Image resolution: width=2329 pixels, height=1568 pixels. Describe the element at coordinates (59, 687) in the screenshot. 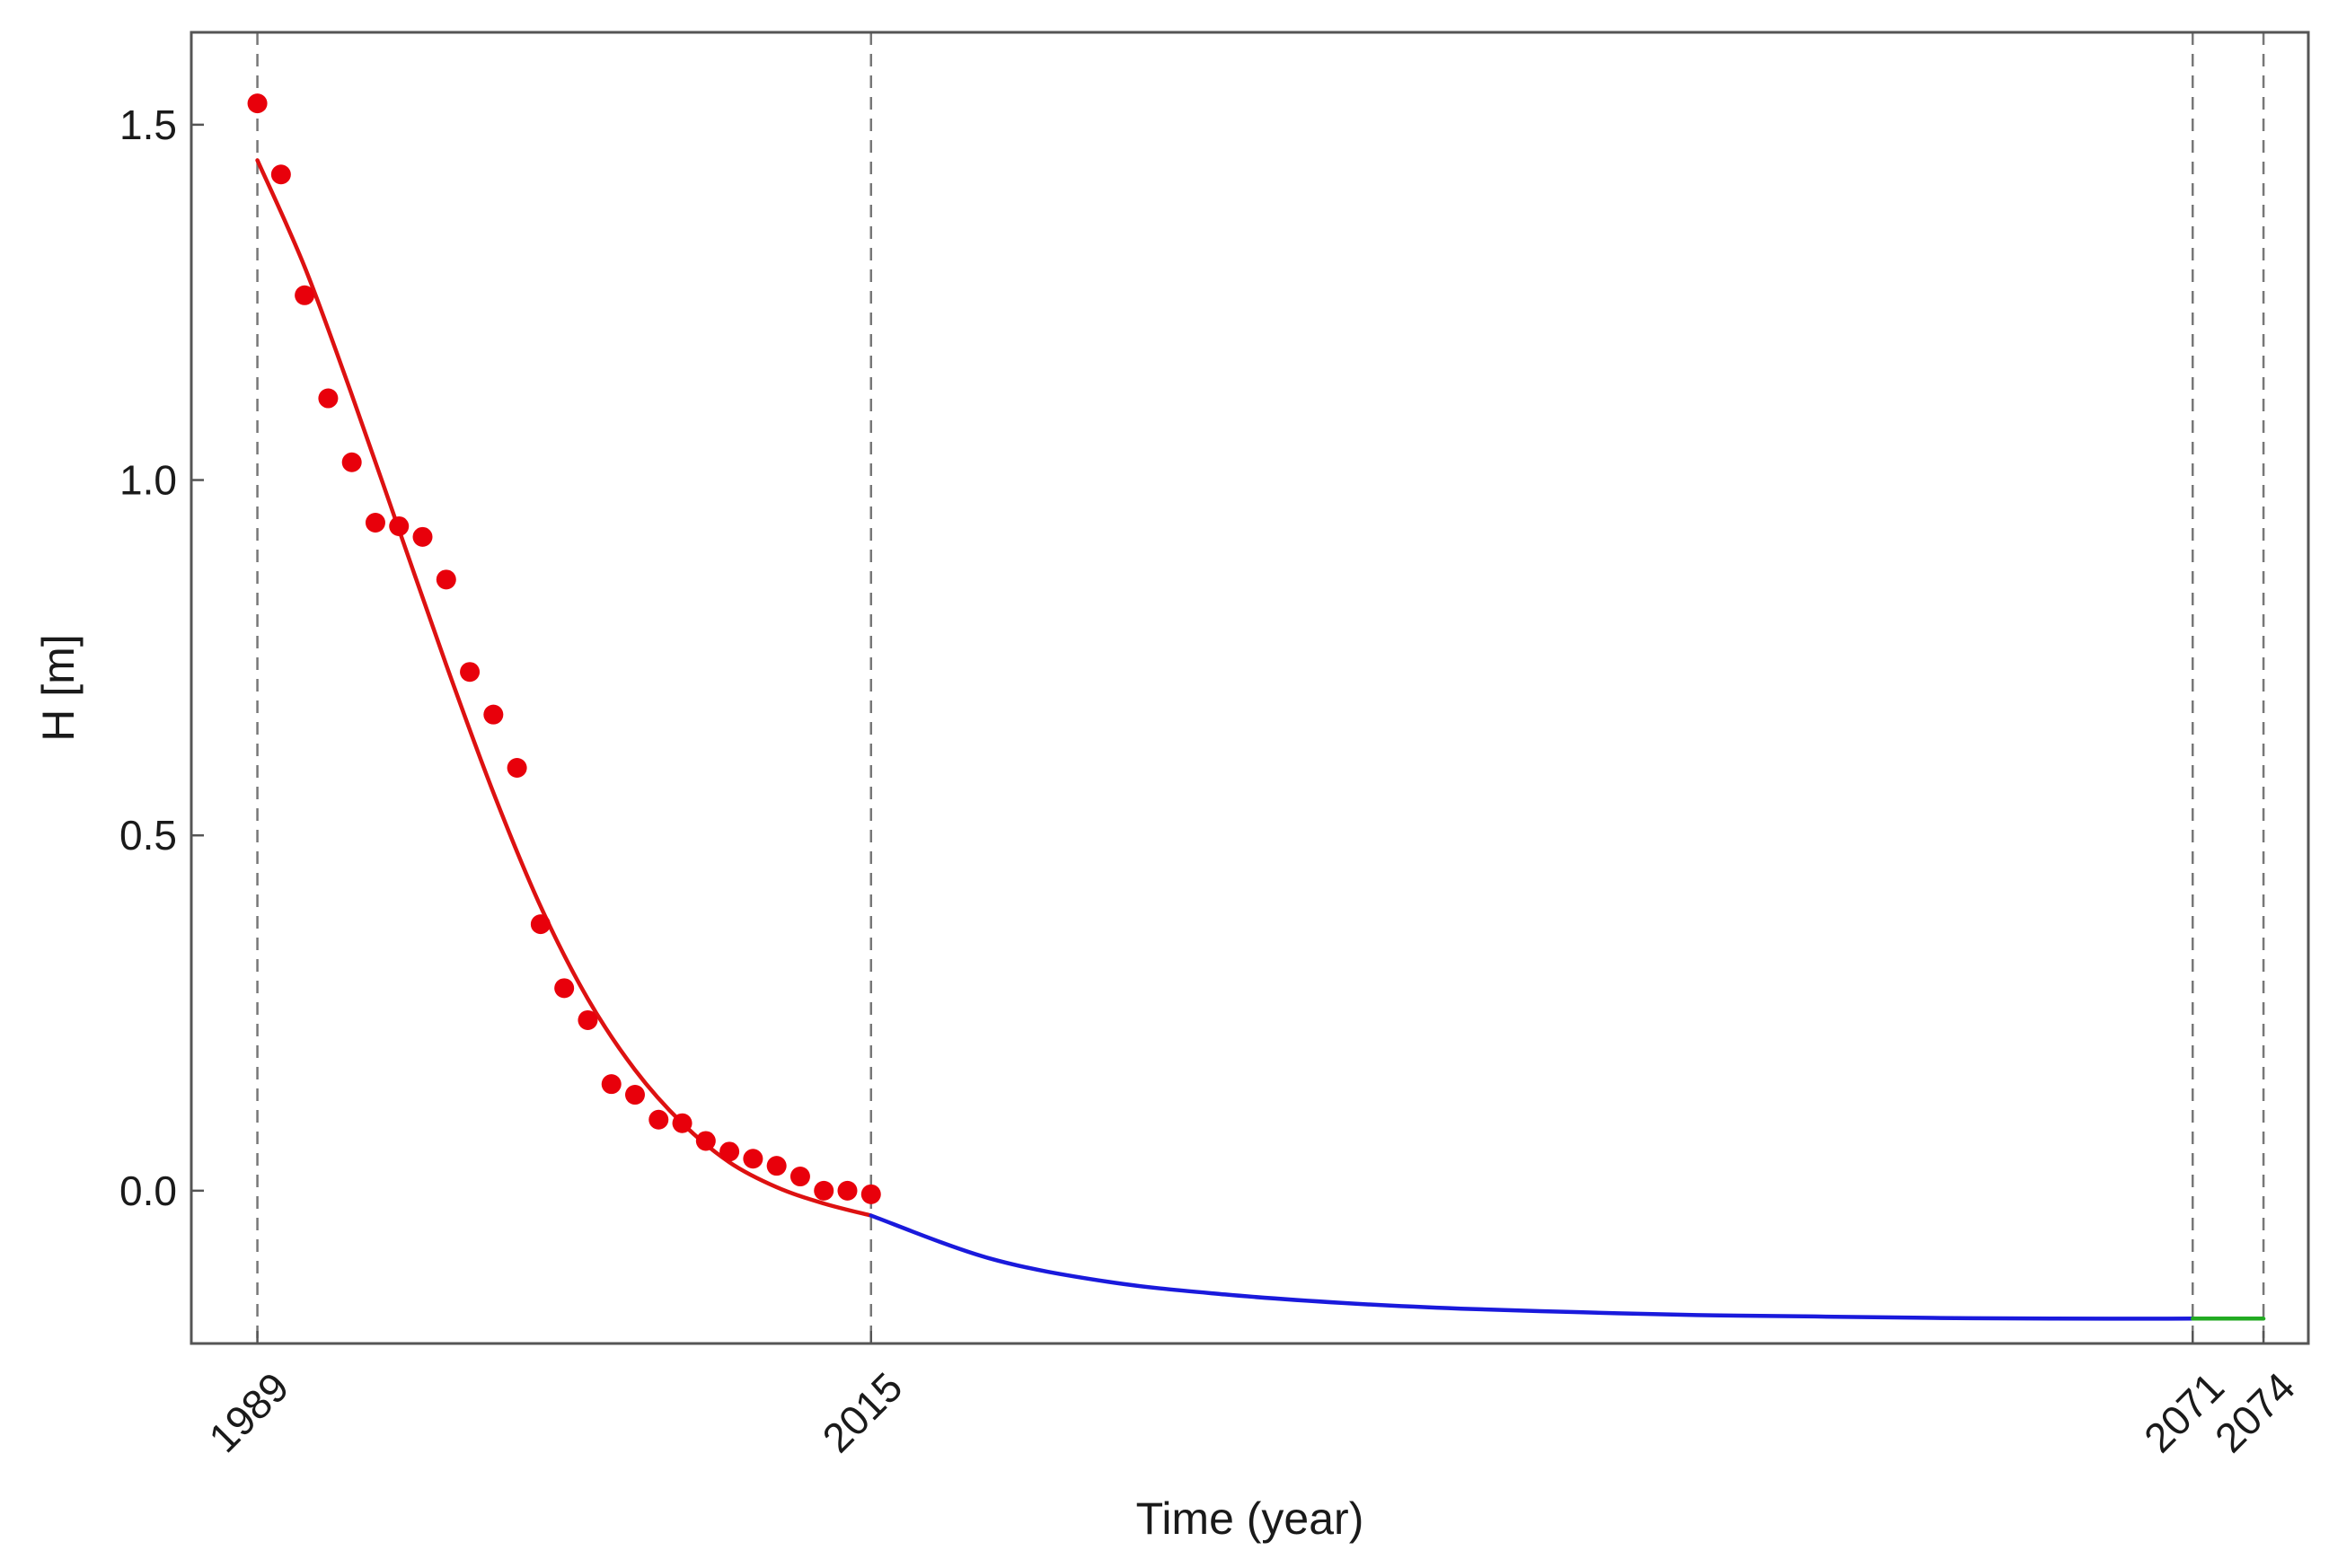

I see `y-axis-title: H [m]` at that location.